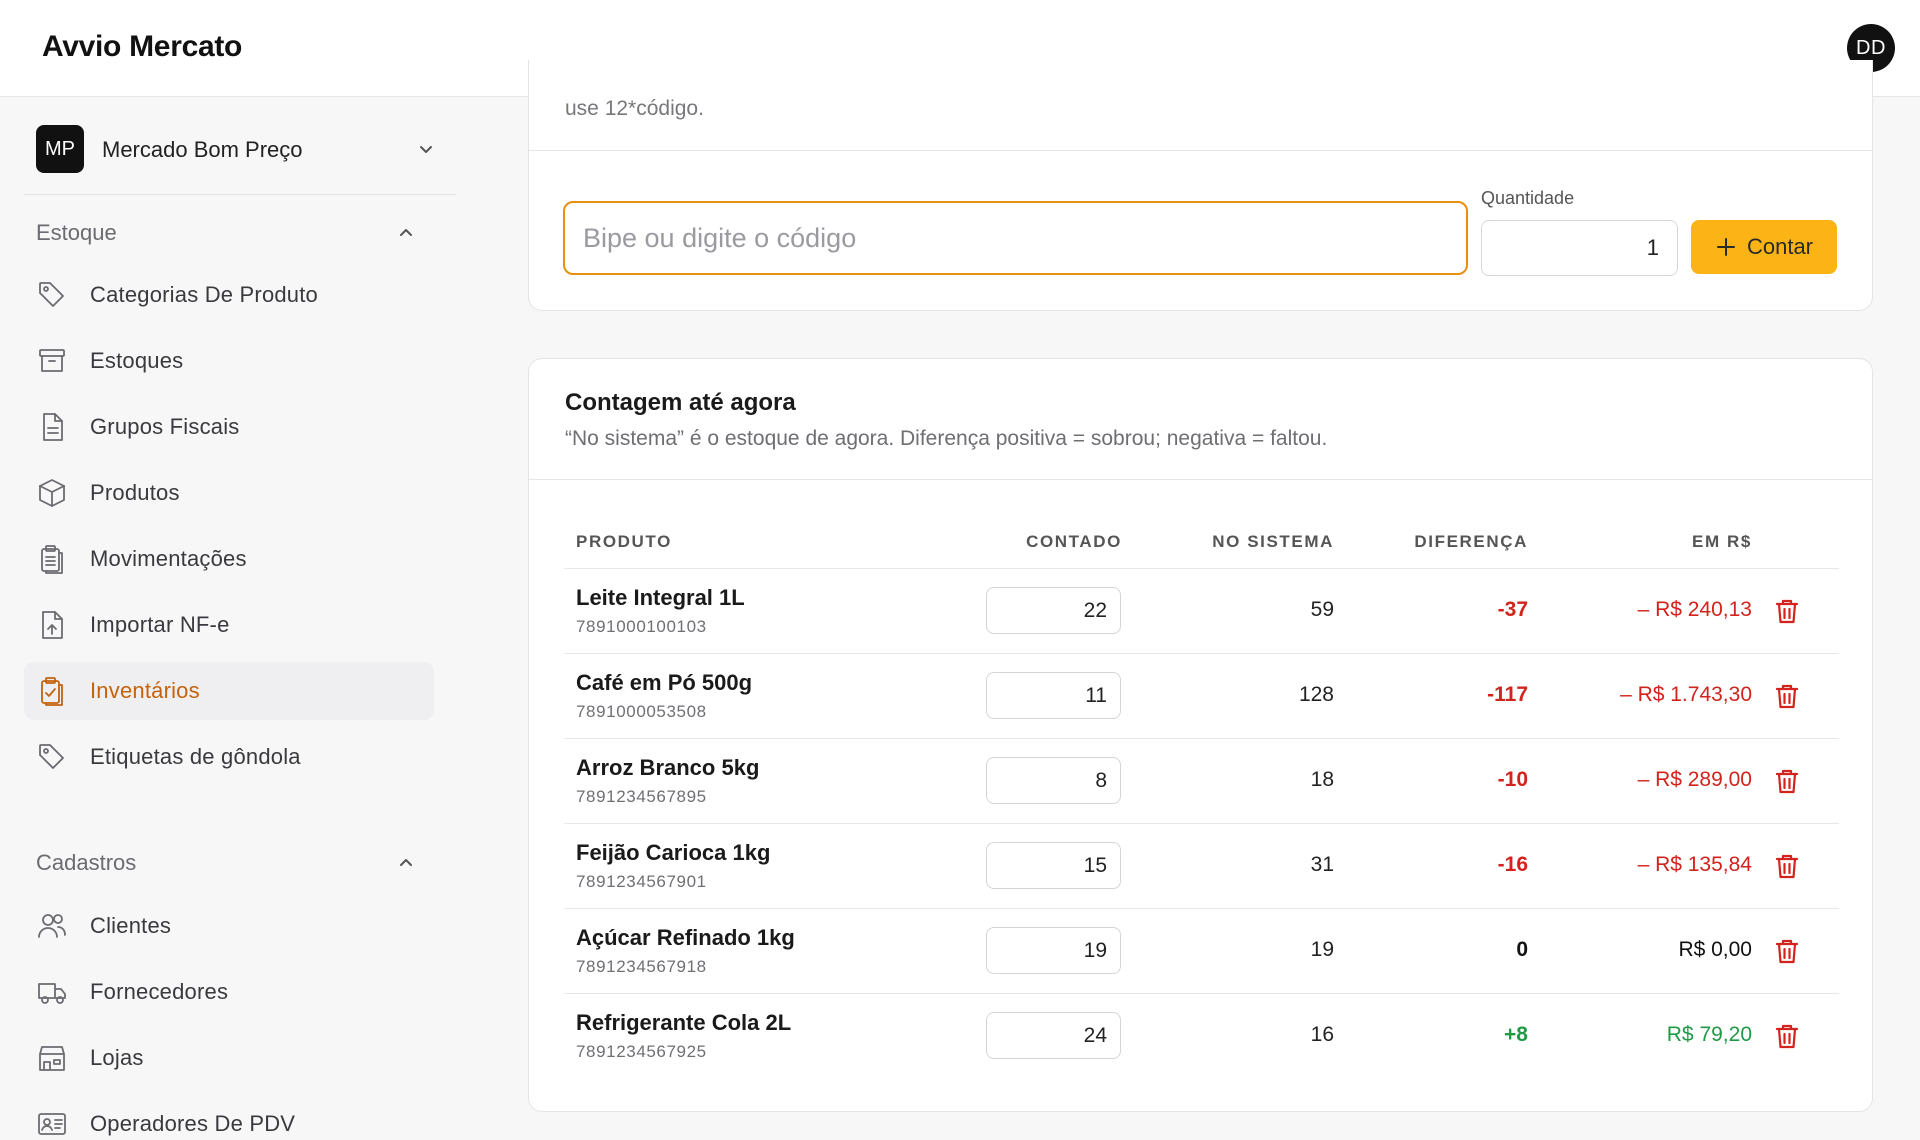 The image size is (1920, 1140). I want to click on count-button-label: Contar, so click(1780, 246).